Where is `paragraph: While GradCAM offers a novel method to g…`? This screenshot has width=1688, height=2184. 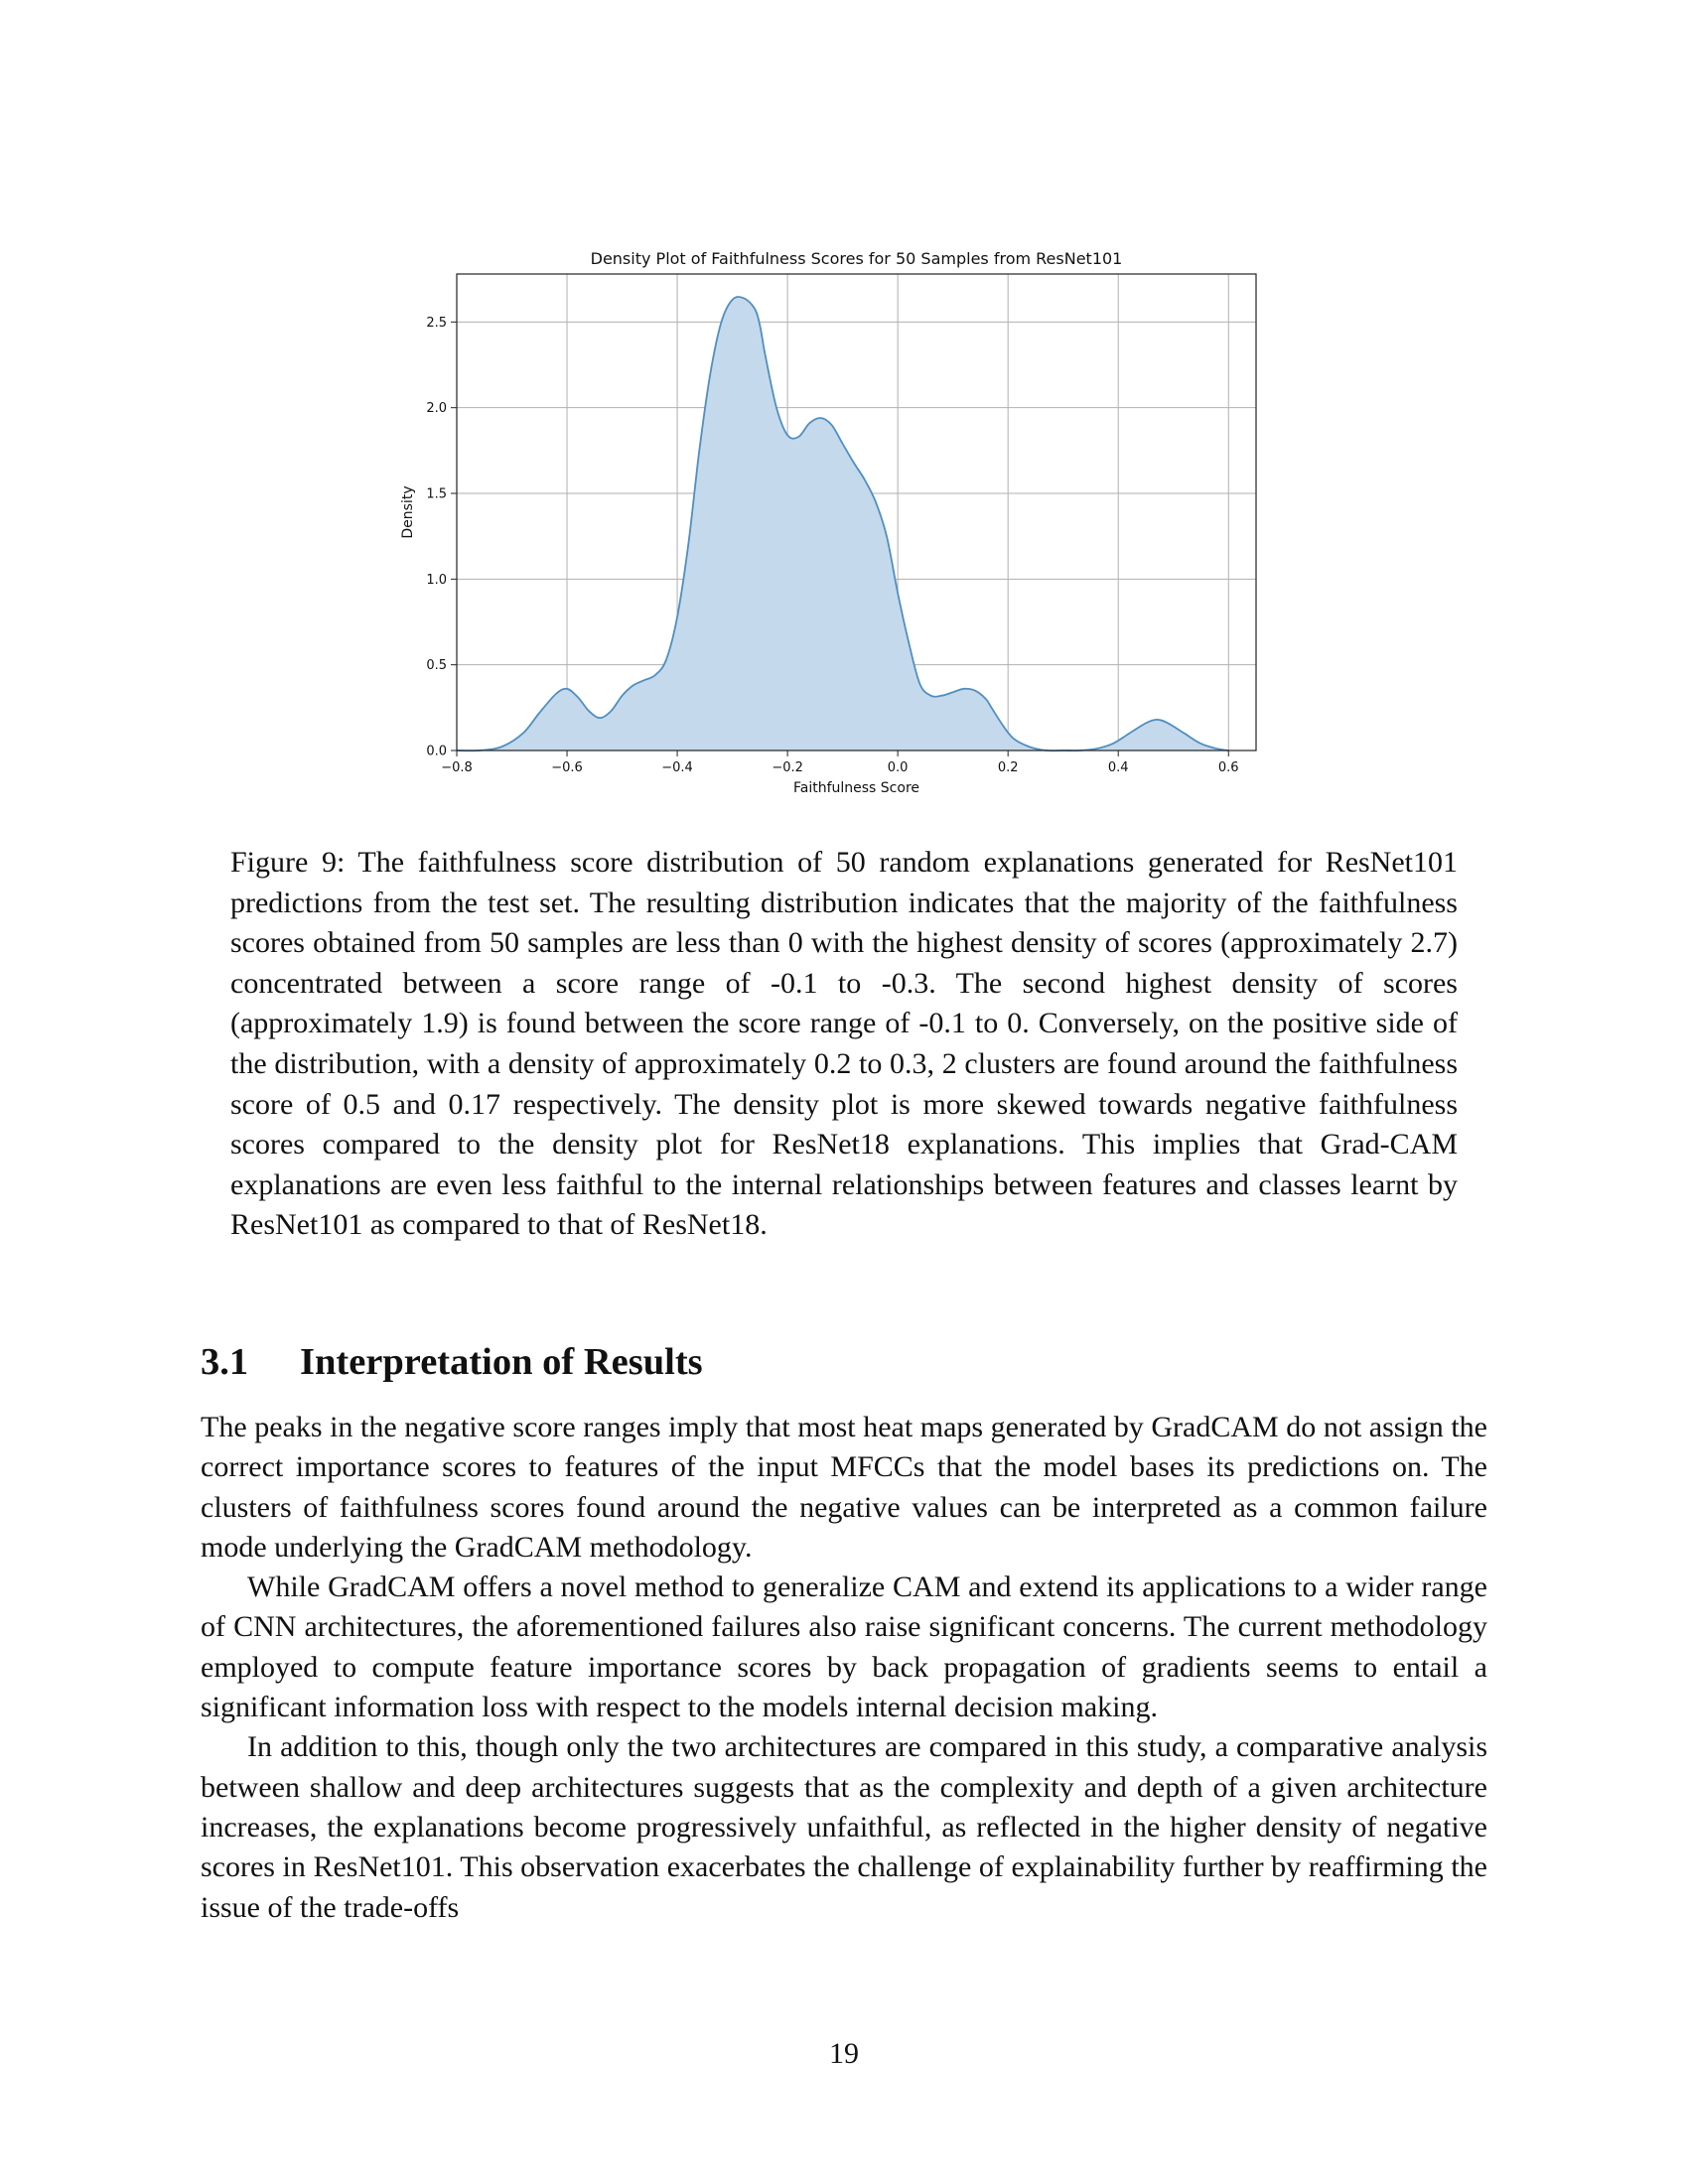 paragraph: While GradCAM offers a novel method to g… is located at coordinates (844, 1647).